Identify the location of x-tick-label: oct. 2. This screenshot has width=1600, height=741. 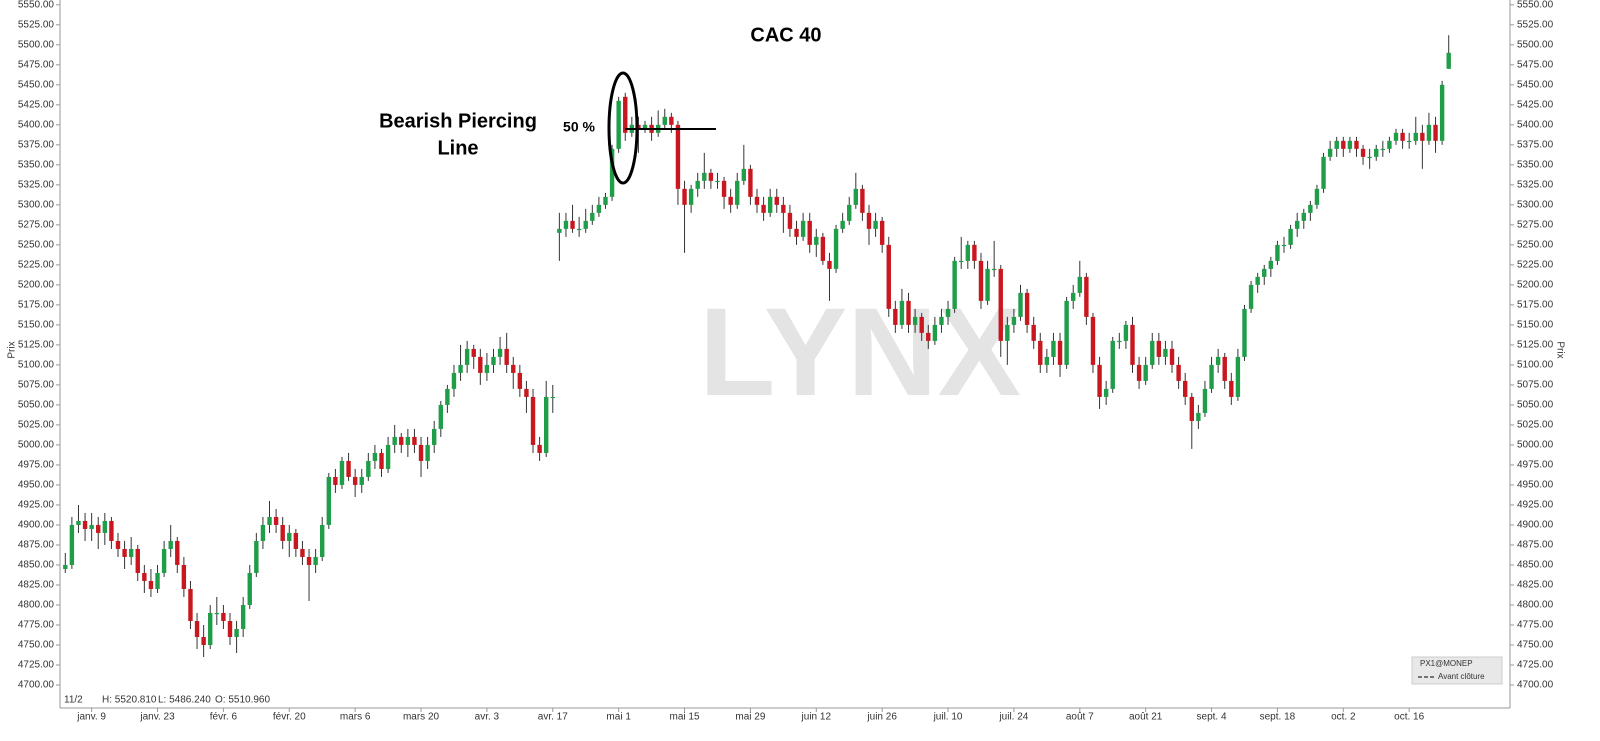
(1343, 717).